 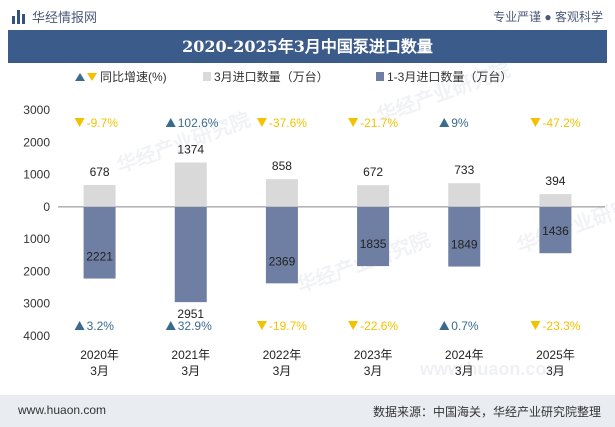 I want to click on growth-cumulative-label: -23.3%, so click(x=561, y=326).